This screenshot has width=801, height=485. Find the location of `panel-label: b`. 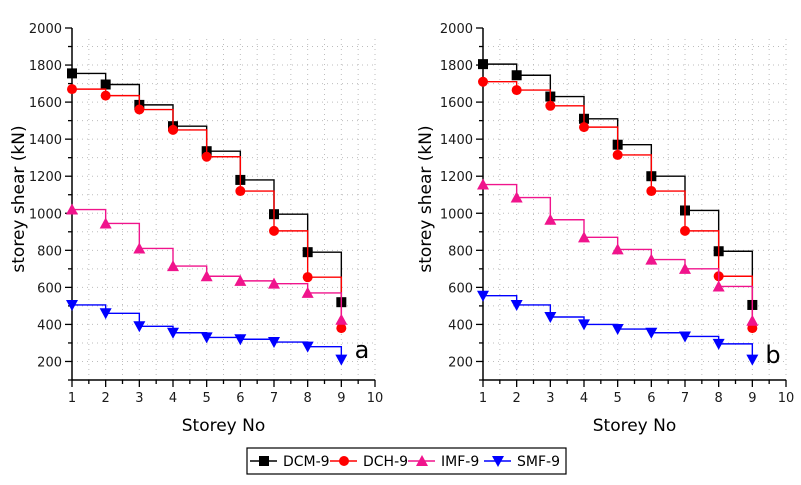

panel-label: b is located at coordinates (772, 355).